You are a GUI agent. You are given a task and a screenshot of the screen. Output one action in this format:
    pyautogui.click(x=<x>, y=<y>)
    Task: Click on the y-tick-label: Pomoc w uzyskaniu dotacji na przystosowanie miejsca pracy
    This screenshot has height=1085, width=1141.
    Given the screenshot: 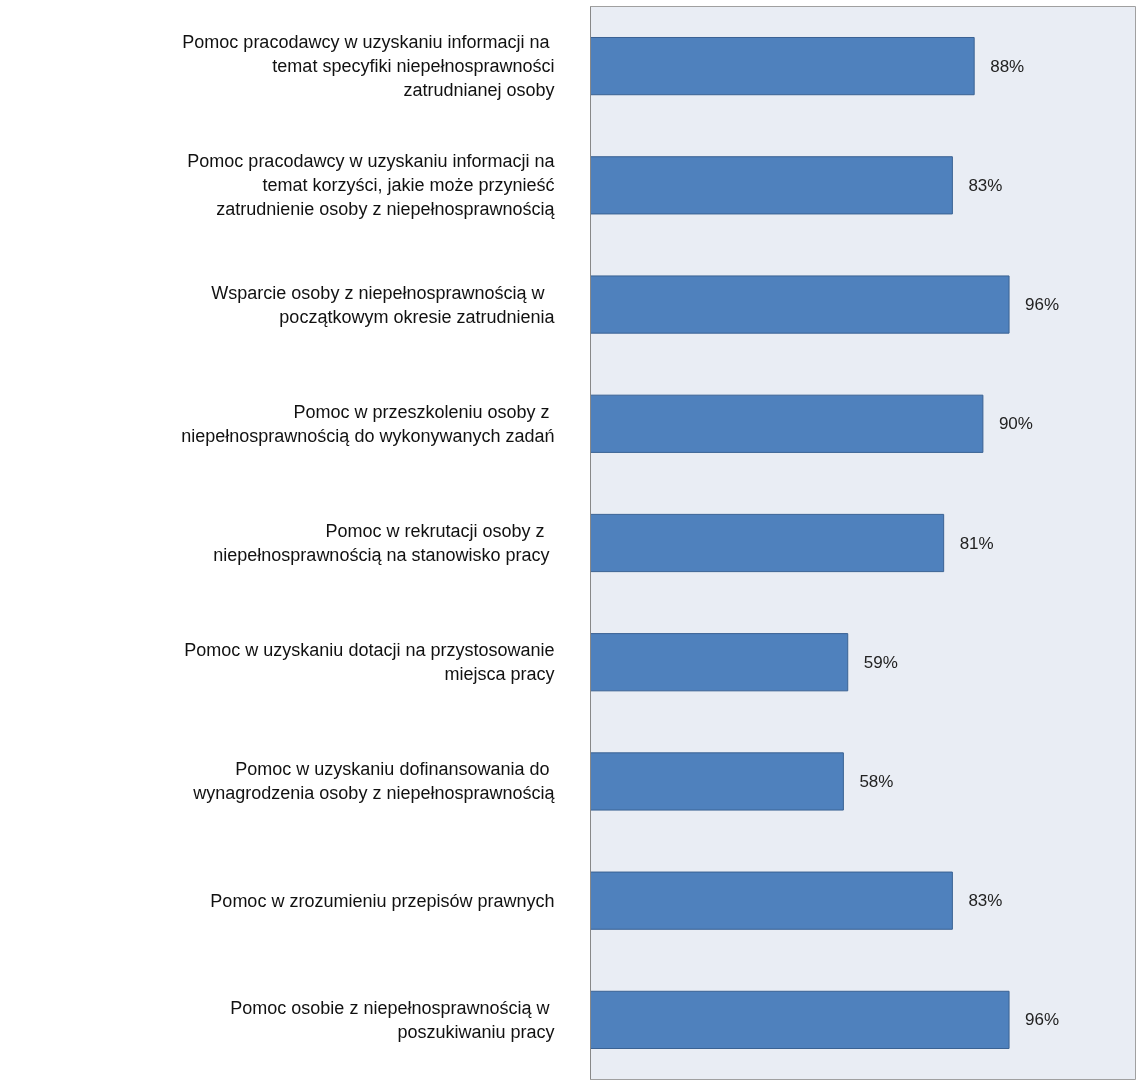 What is the action you would take?
    pyautogui.click(x=369, y=662)
    